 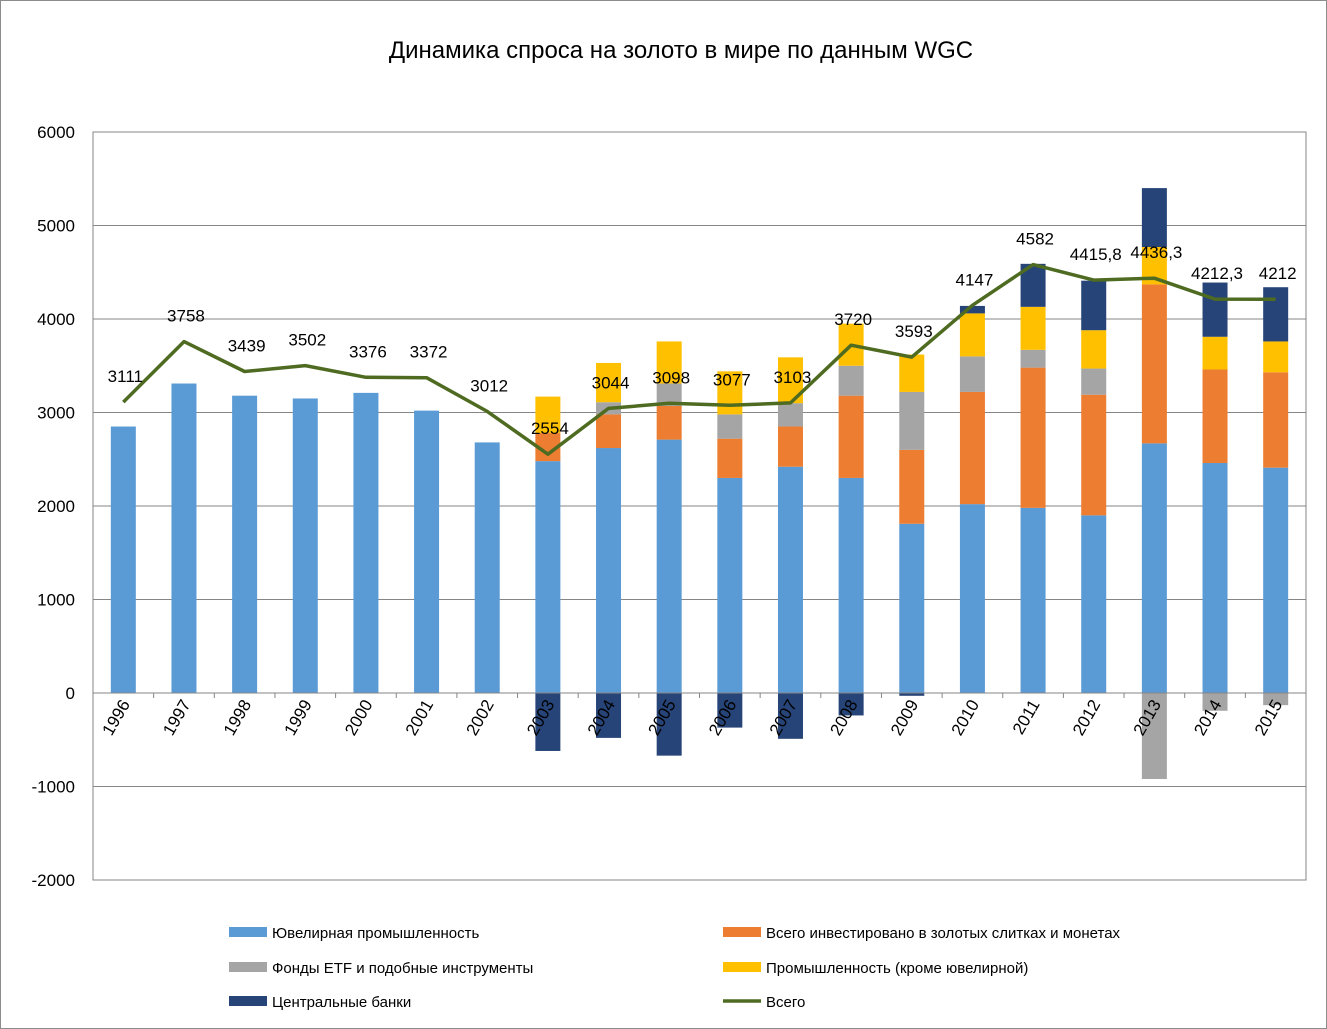 What do you see at coordinates (965, 717) in the screenshot?
I see `x-tick-label-2010: 2010` at bounding box center [965, 717].